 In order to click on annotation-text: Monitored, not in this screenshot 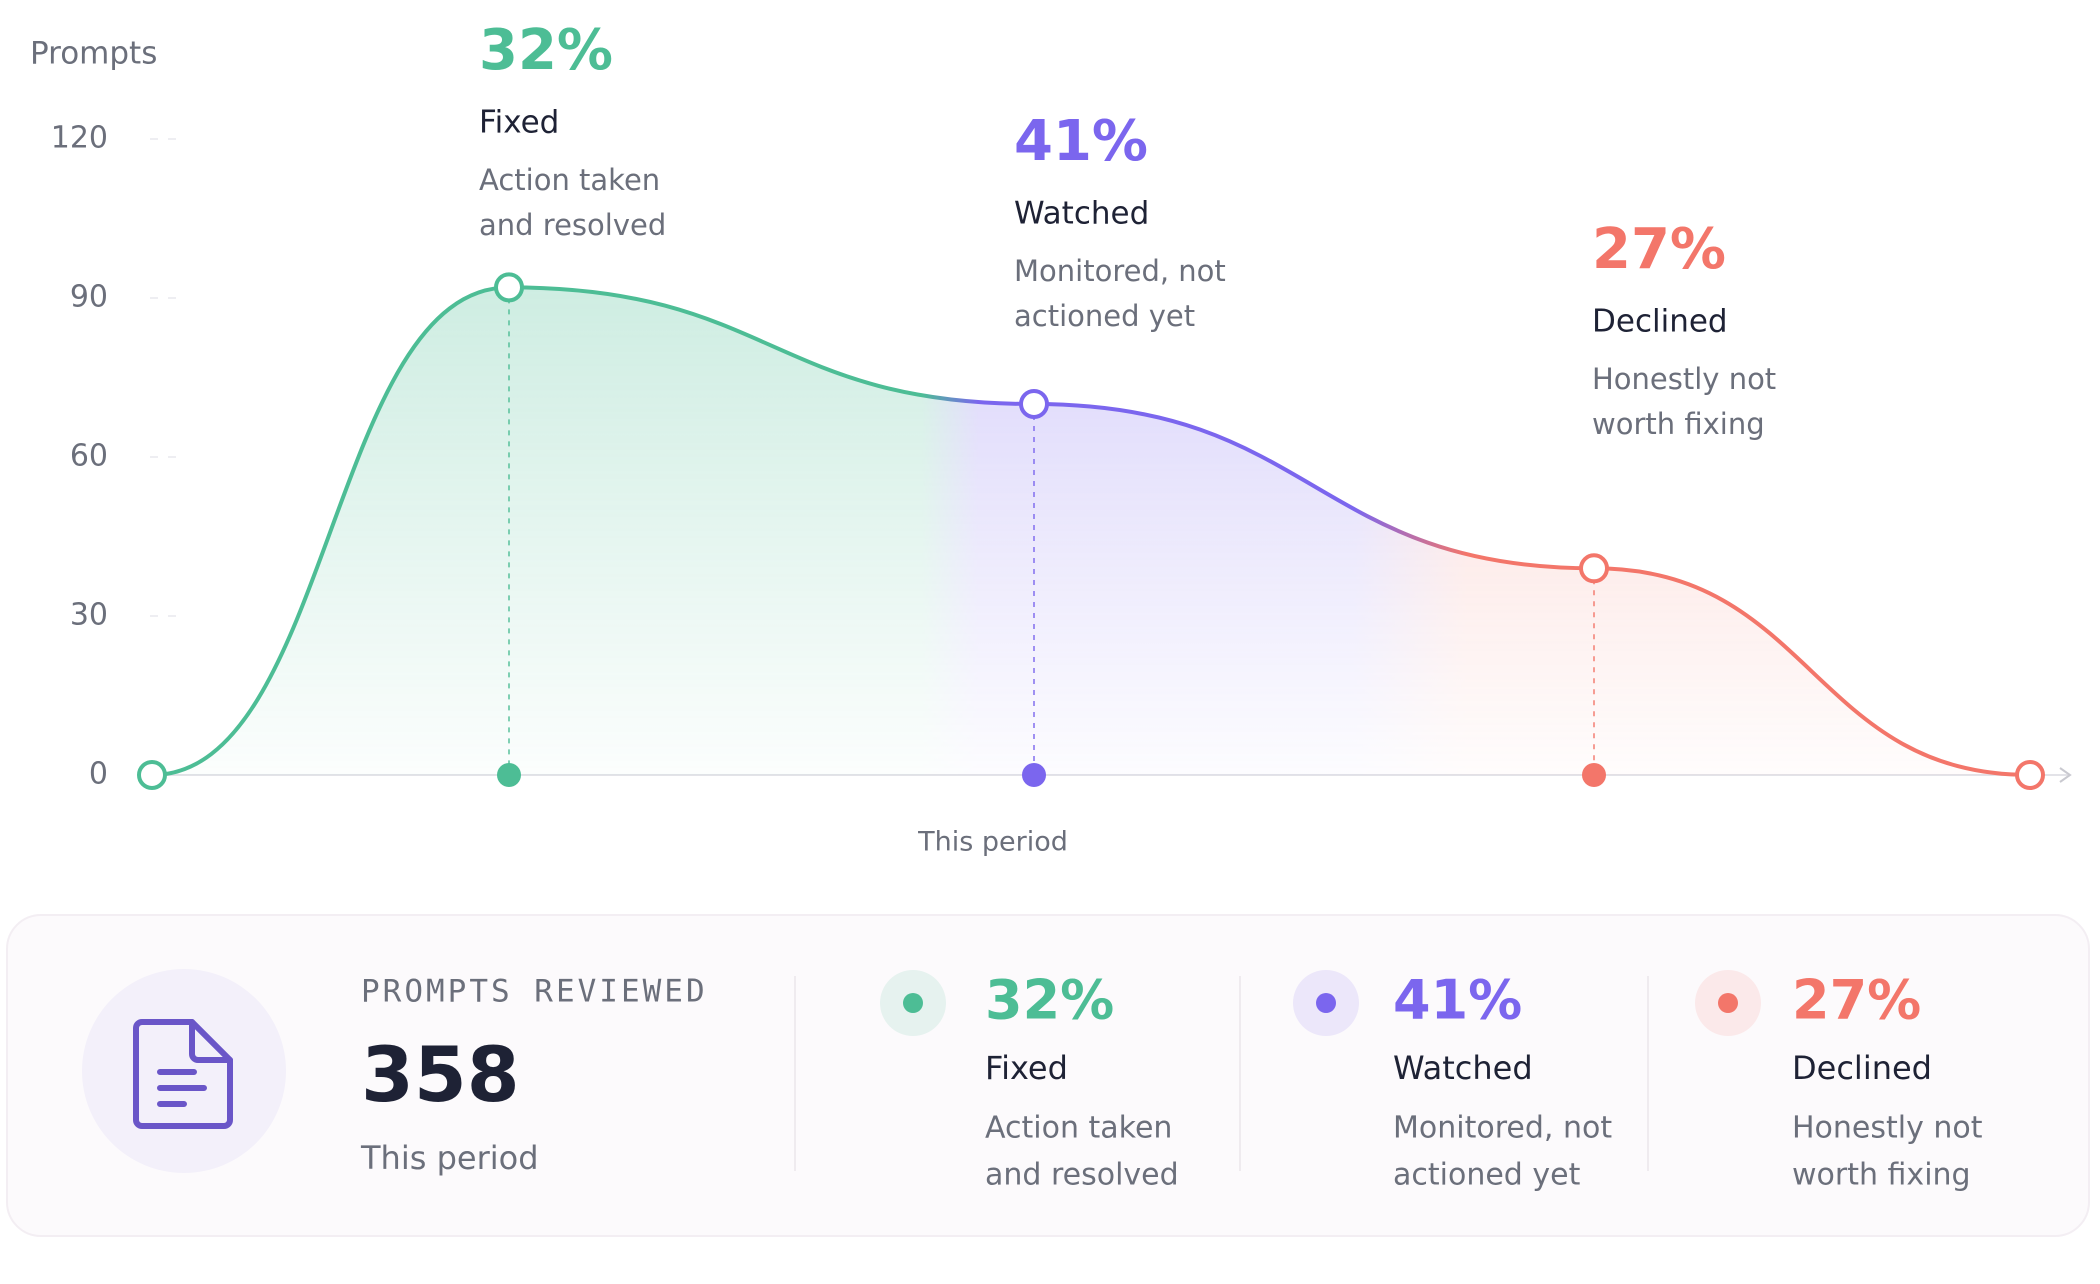, I will do `click(1120, 271)`.